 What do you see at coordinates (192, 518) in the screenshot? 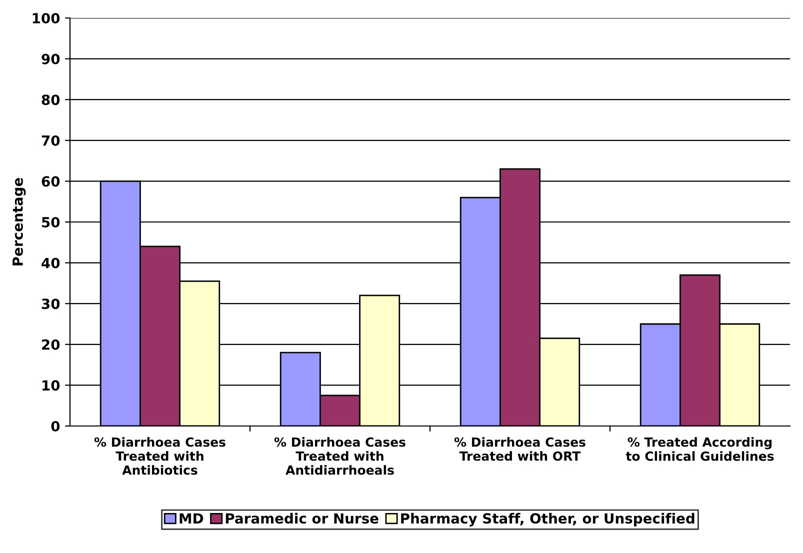
I see `legend-label: MD` at bounding box center [192, 518].